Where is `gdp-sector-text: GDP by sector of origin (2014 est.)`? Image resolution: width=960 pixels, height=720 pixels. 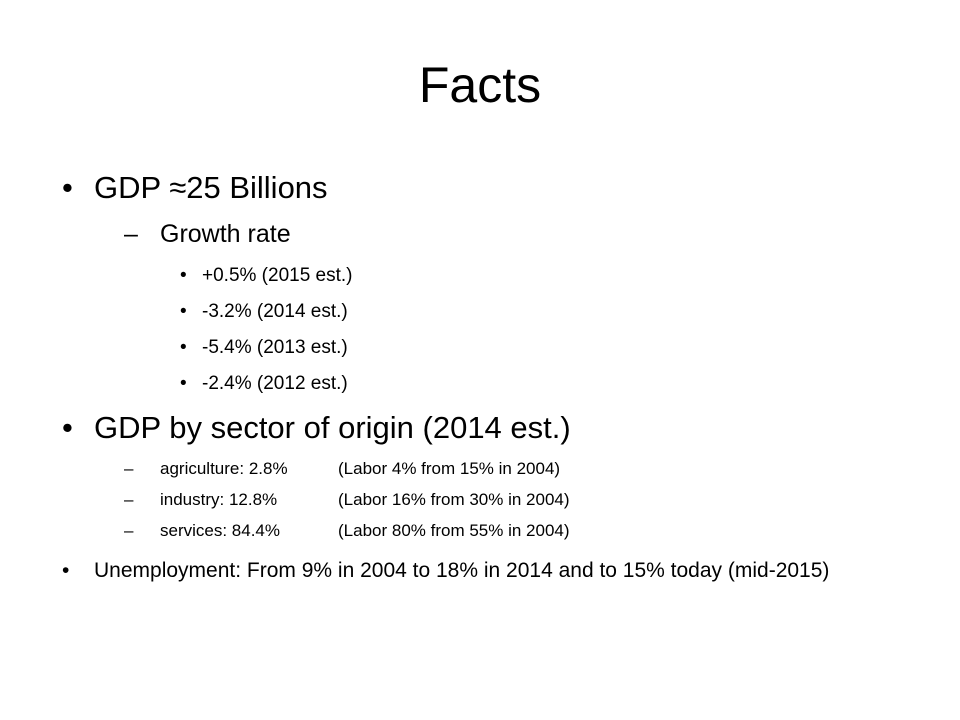
gdp-sector-text: GDP by sector of origin (2014 est.) is located at coordinates (332, 427).